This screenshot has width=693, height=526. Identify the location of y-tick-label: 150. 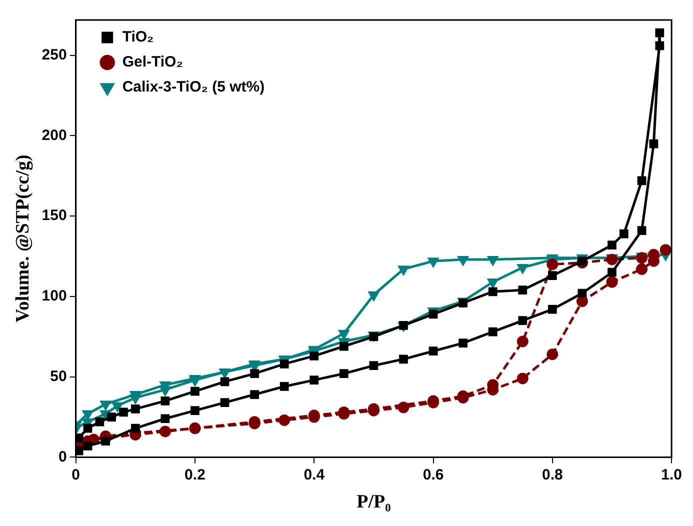
(54, 215).